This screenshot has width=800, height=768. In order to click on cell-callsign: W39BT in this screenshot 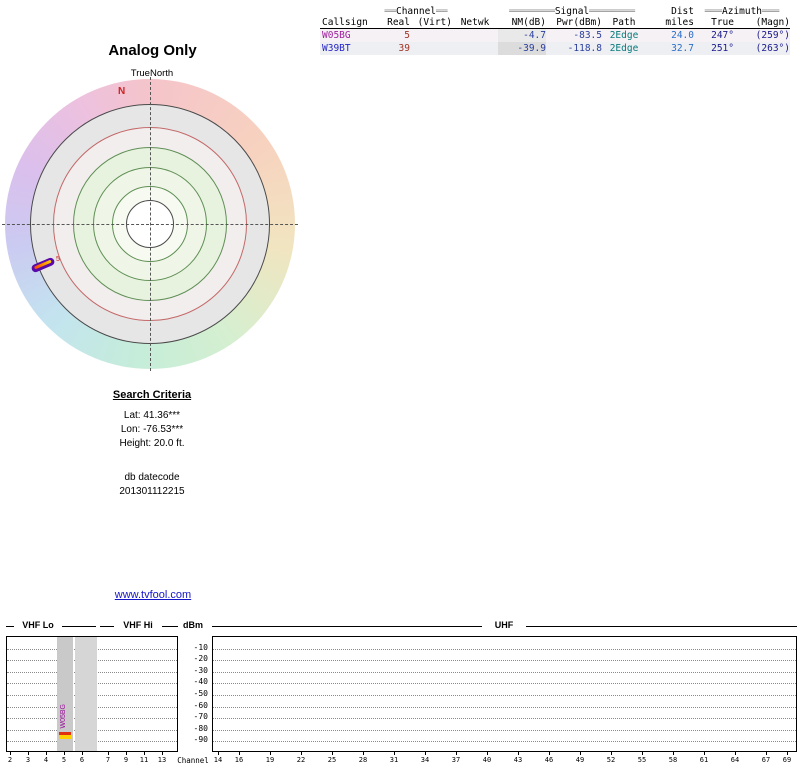, I will do `click(336, 48)`.